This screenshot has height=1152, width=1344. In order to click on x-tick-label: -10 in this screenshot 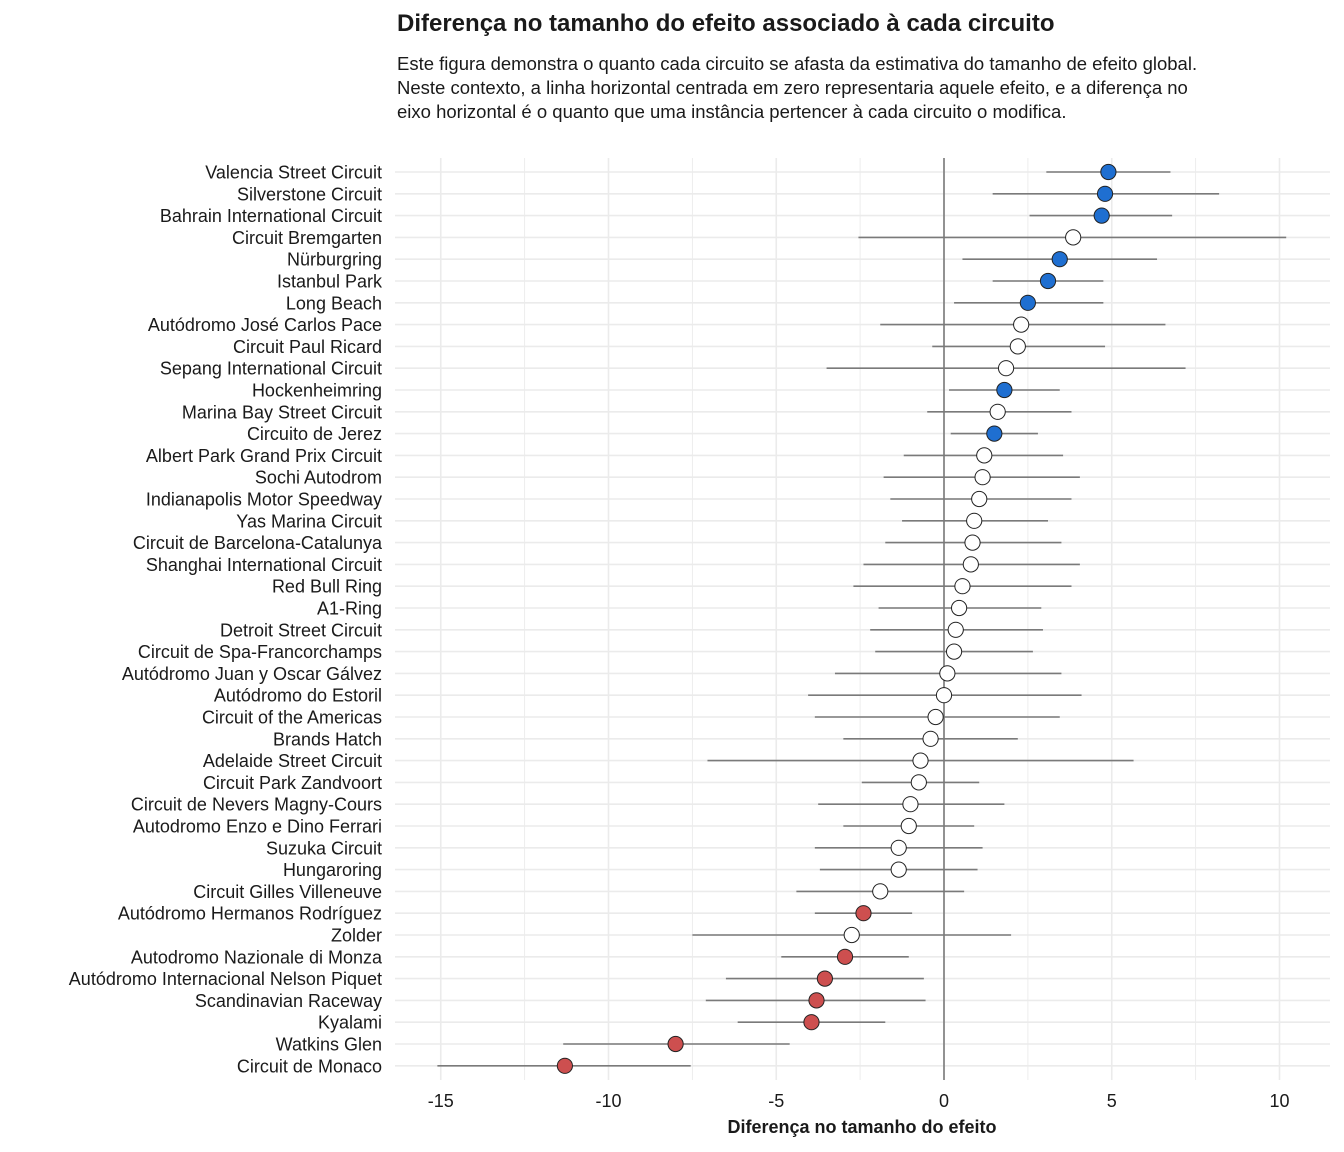, I will do `click(608, 1101)`.